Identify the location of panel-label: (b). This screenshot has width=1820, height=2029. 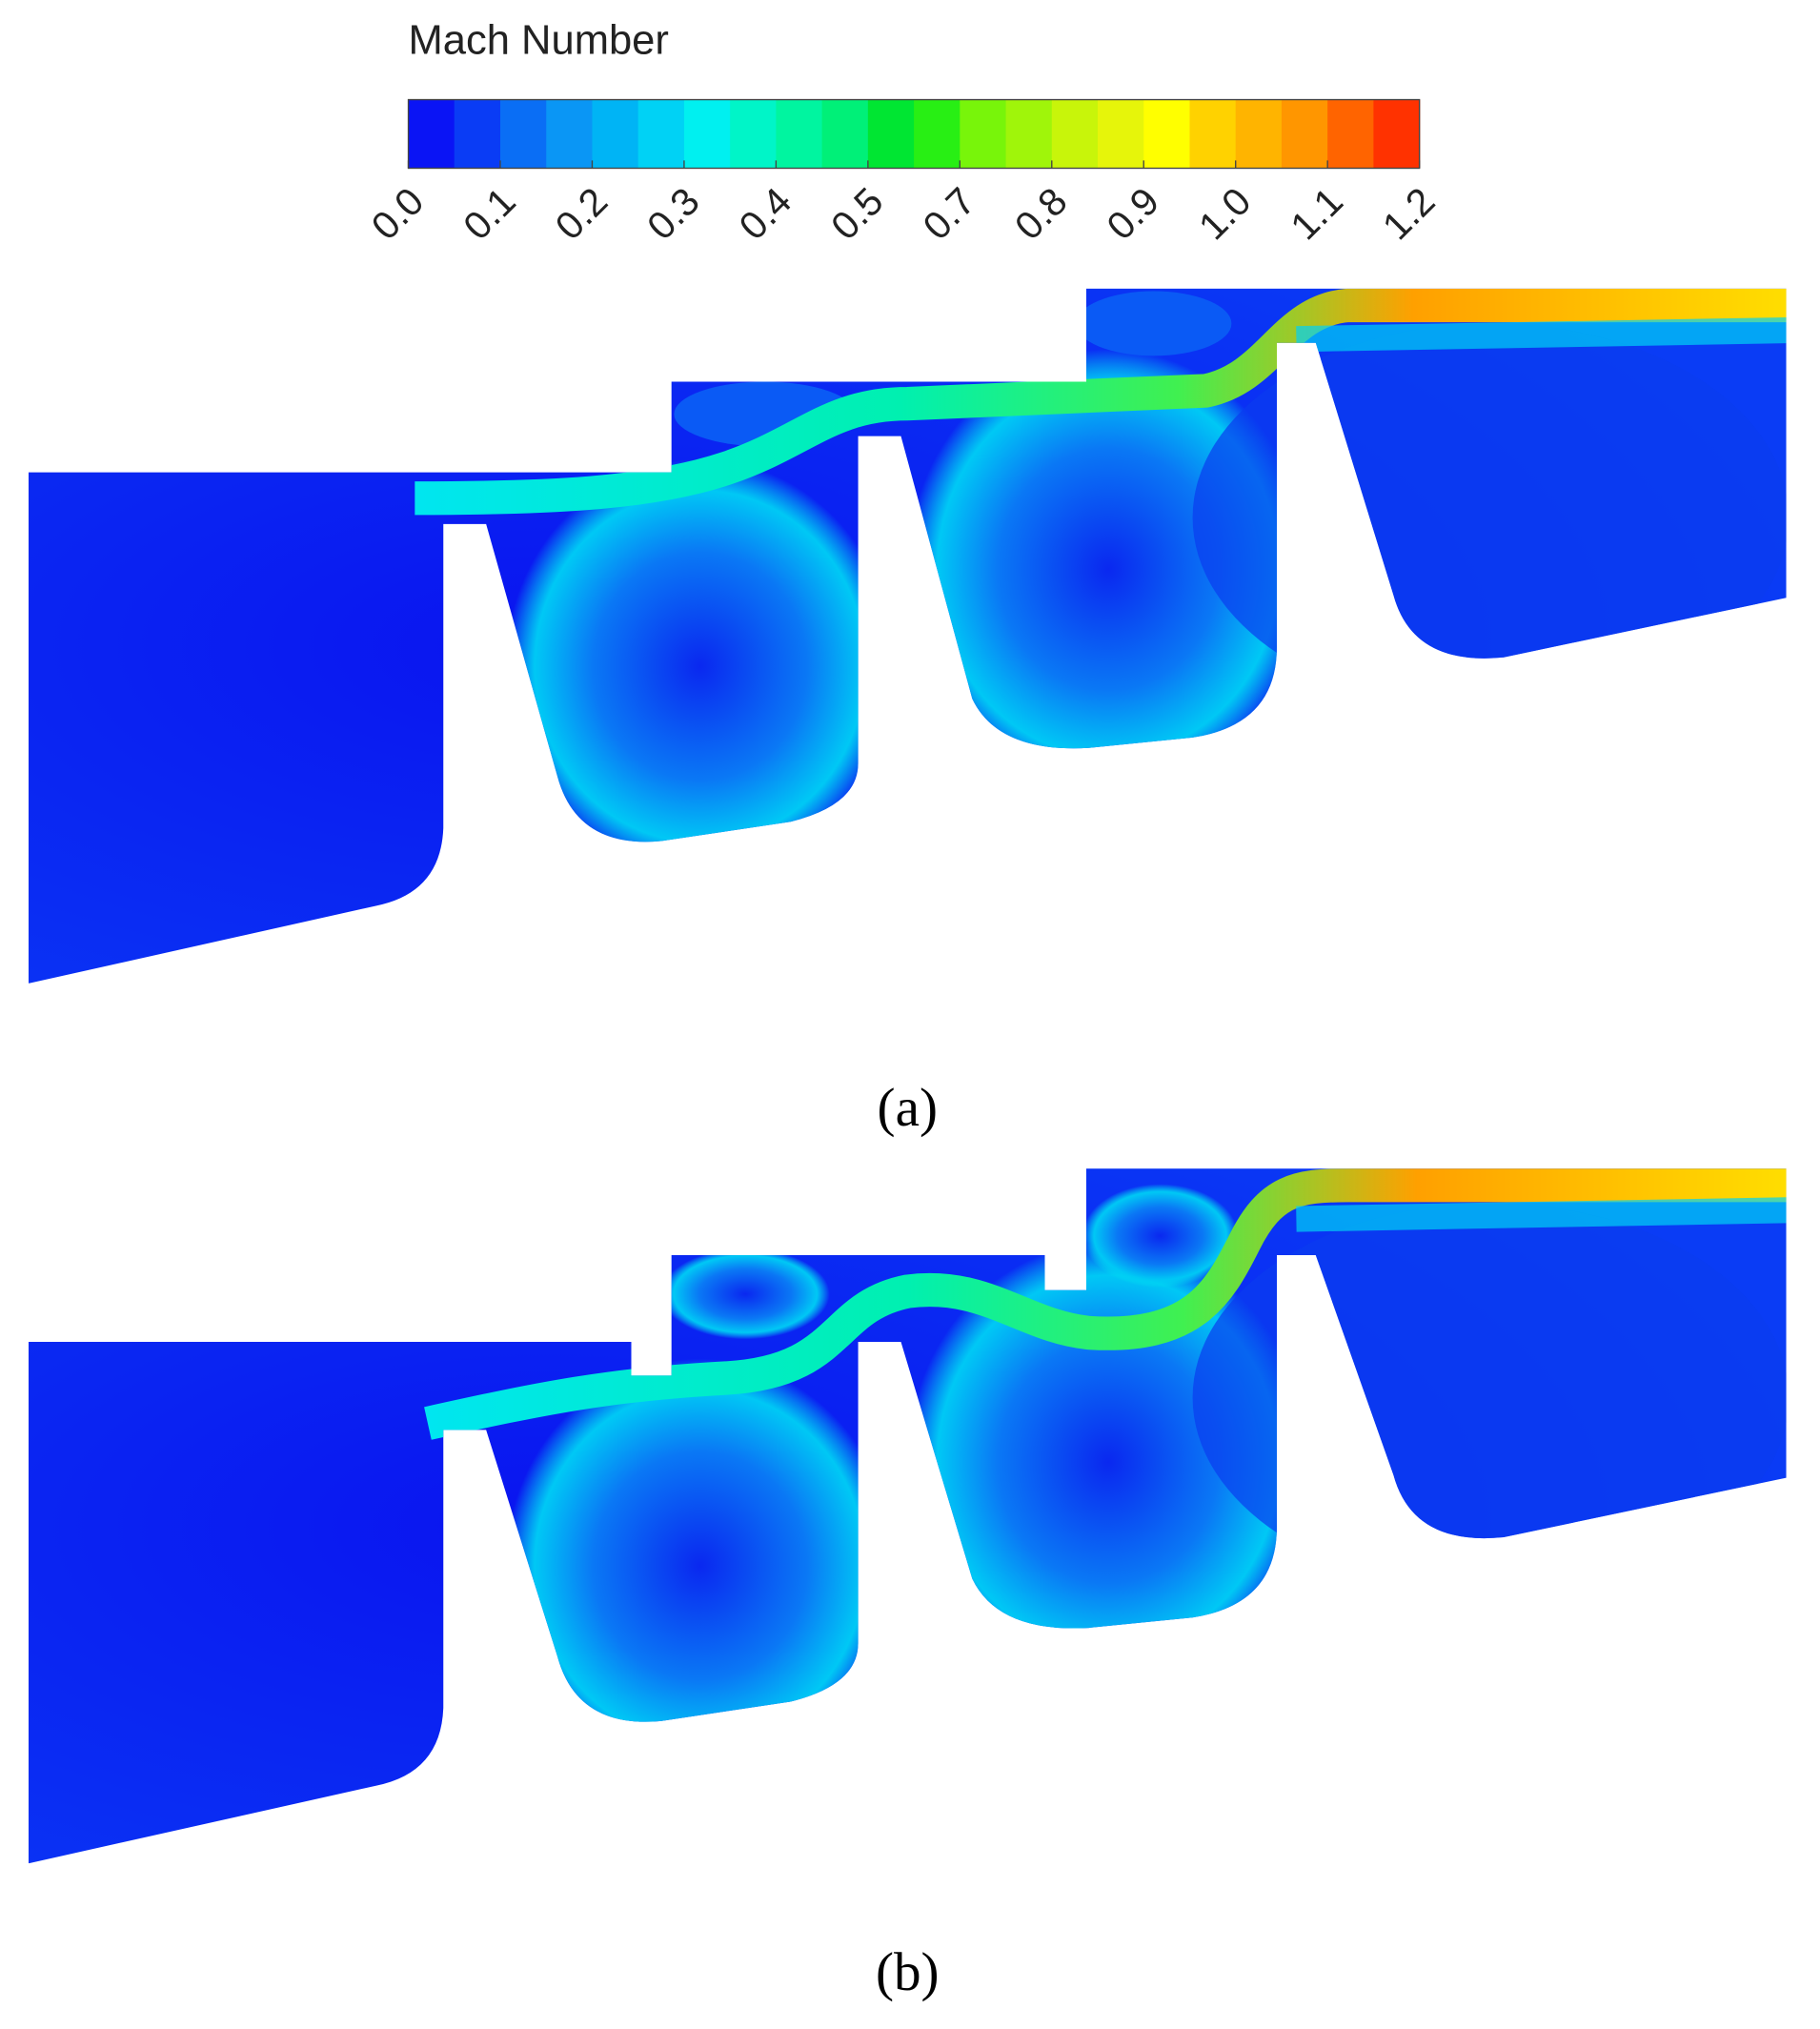
(908, 1972).